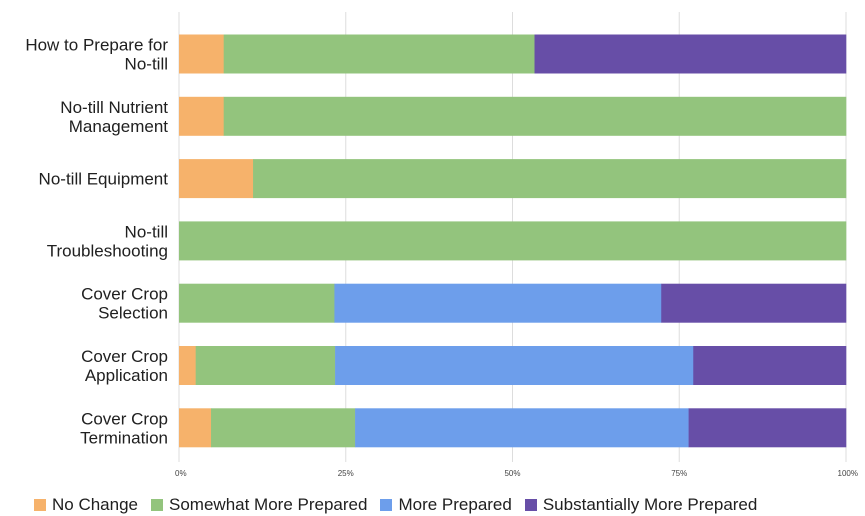 Image resolution: width=865 pixels, height=516 pixels. What do you see at coordinates (95, 504) in the screenshot?
I see `legend-label: No Change` at bounding box center [95, 504].